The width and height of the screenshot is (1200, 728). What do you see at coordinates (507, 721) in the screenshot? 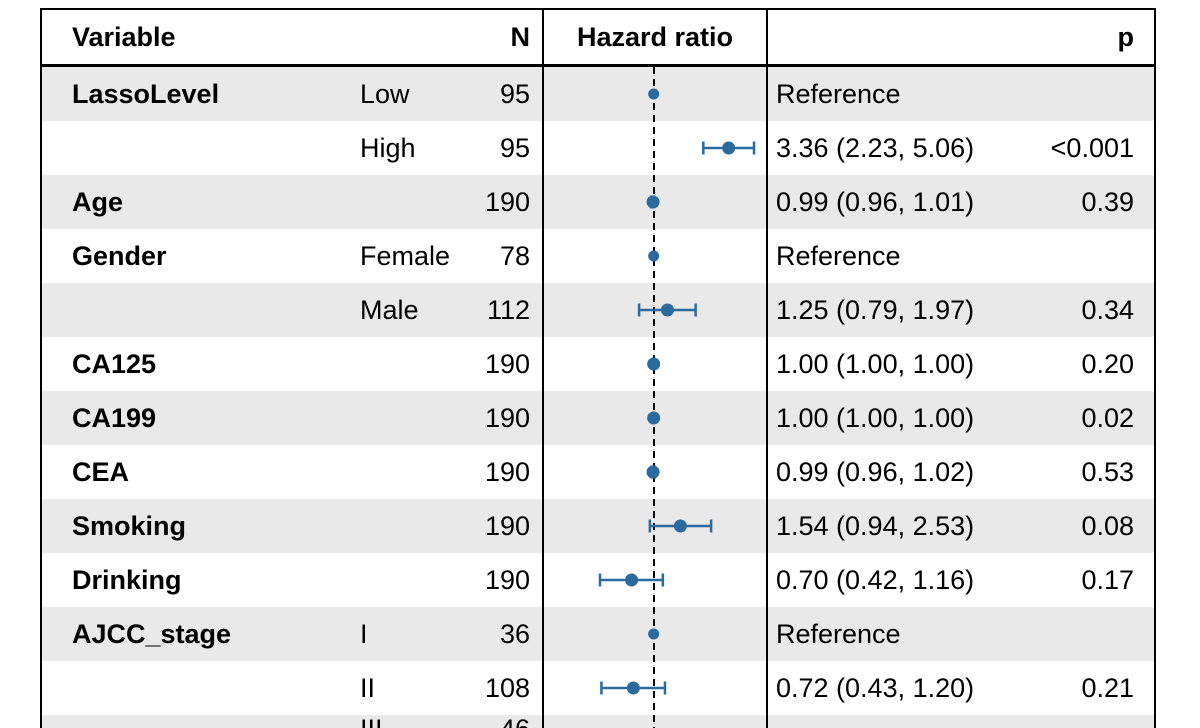
I see `n-value: 46` at bounding box center [507, 721].